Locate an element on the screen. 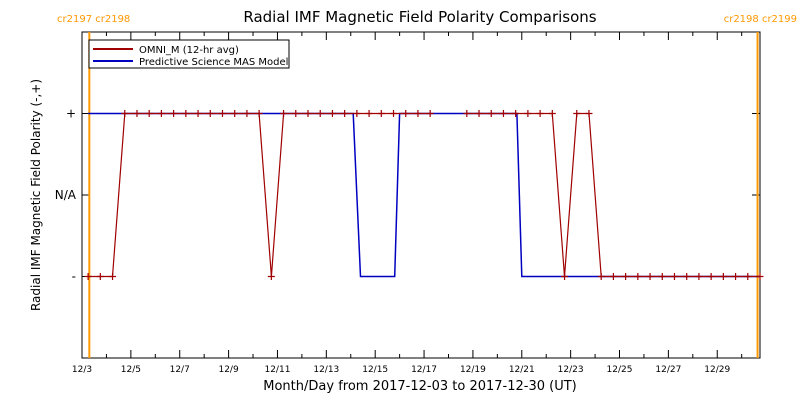 The image size is (800, 400). x-tick-label: 12/23 is located at coordinates (571, 370).